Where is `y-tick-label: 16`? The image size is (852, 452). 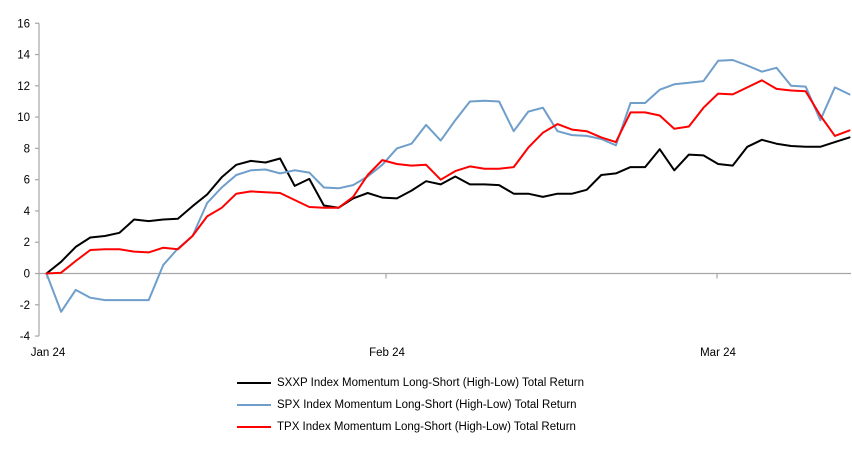
y-tick-label: 16 is located at coordinates (23, 24).